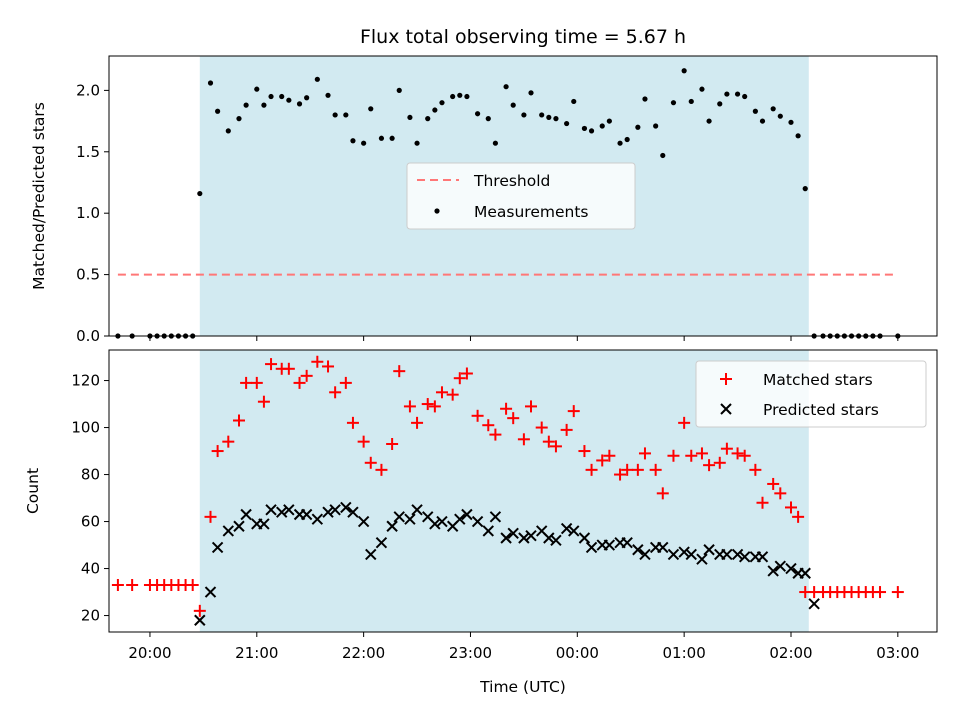  What do you see at coordinates (811, 394) in the screenshot?
I see `bottom-legend: Matched stars Predicted stars` at bounding box center [811, 394].